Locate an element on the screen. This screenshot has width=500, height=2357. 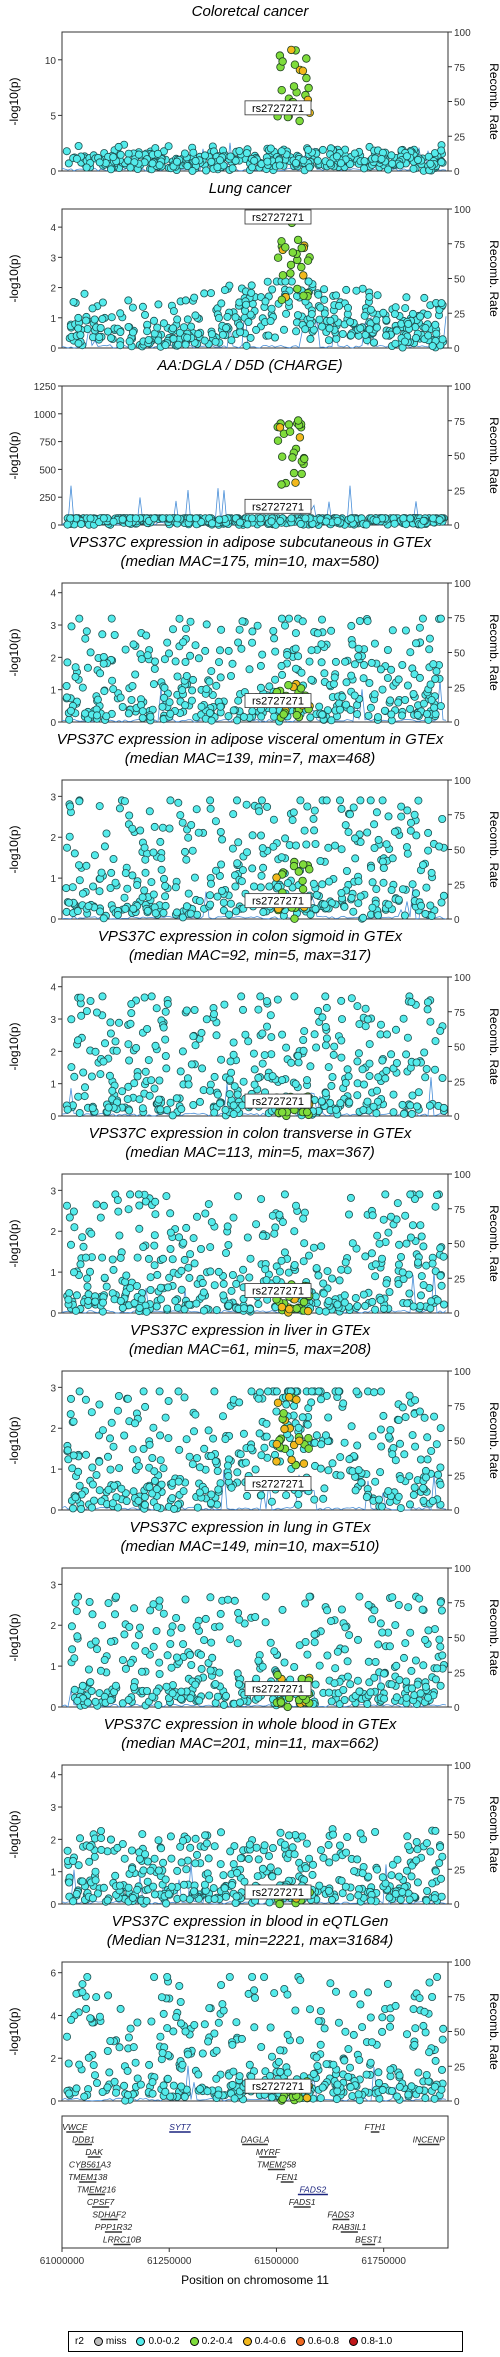
y-tick-label: 1 is located at coordinates (53, 1470).